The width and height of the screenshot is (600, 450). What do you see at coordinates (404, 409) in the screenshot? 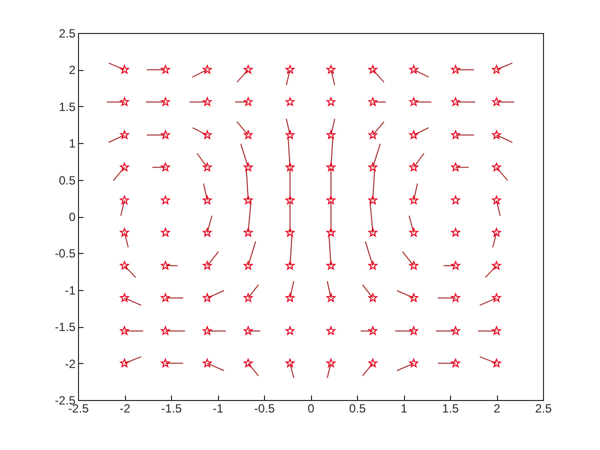
I see `x-tick-label: 1` at bounding box center [404, 409].